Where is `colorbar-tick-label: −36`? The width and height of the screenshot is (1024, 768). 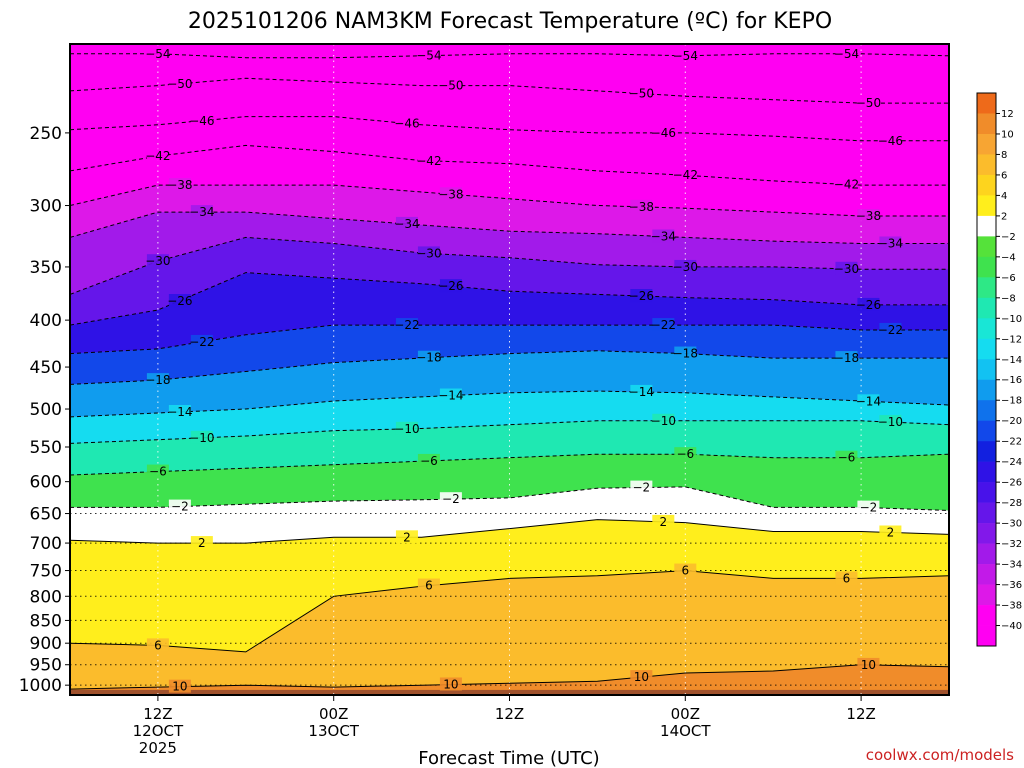
colorbar-tick-label: −36 is located at coordinates (1011, 585).